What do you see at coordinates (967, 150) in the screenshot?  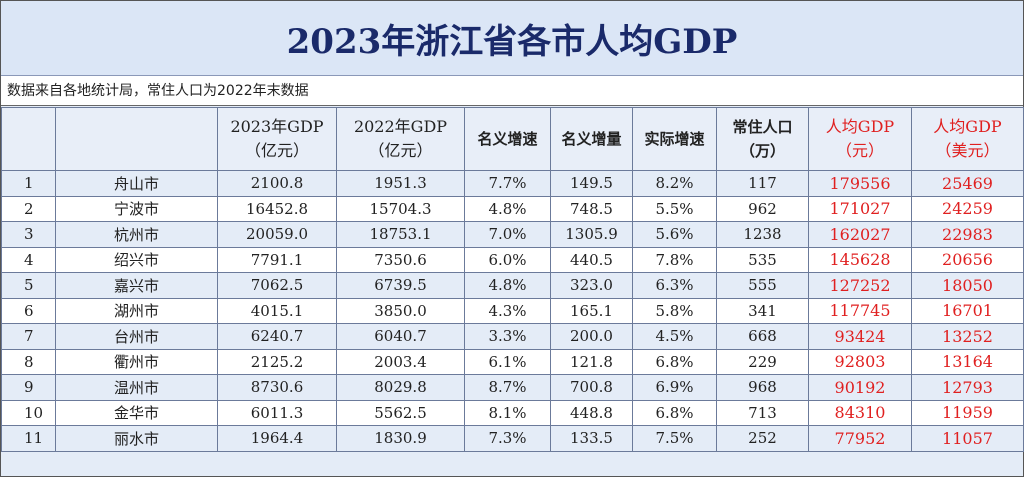 I see `header-per-capita-usd-line2: （美元）` at bounding box center [967, 150].